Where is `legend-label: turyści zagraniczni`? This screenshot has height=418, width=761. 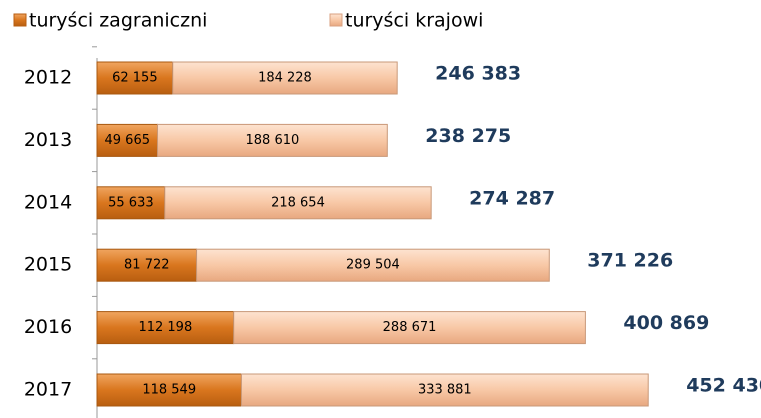
legend-label: turyści zagraniczni is located at coordinates (118, 21).